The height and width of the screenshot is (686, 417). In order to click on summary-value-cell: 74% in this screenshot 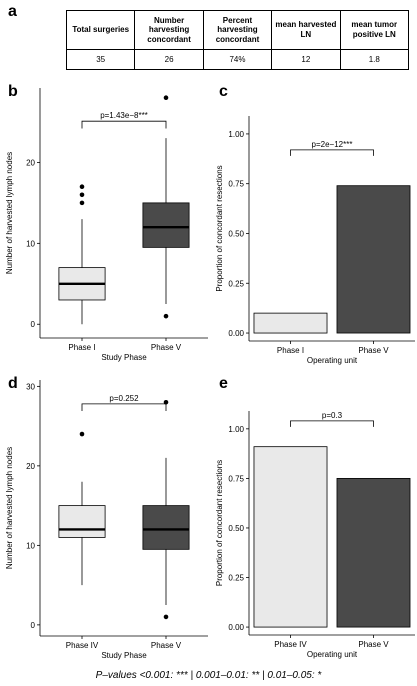, I will do `click(237, 59)`.